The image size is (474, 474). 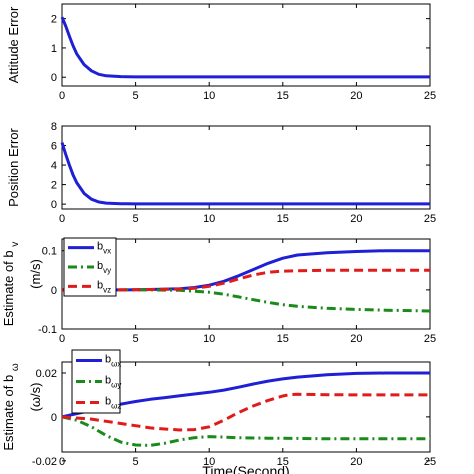 I want to click on y-tick-label: 0.02, so click(x=46, y=374).